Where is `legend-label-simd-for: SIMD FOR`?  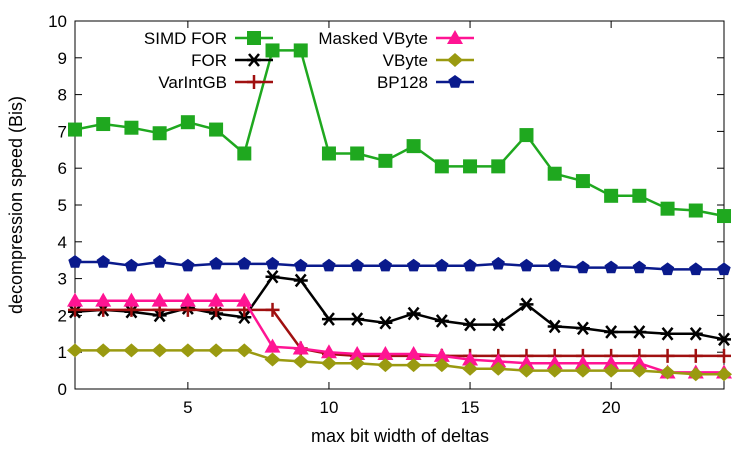 legend-label-simd-for: SIMD FOR is located at coordinates (185, 38).